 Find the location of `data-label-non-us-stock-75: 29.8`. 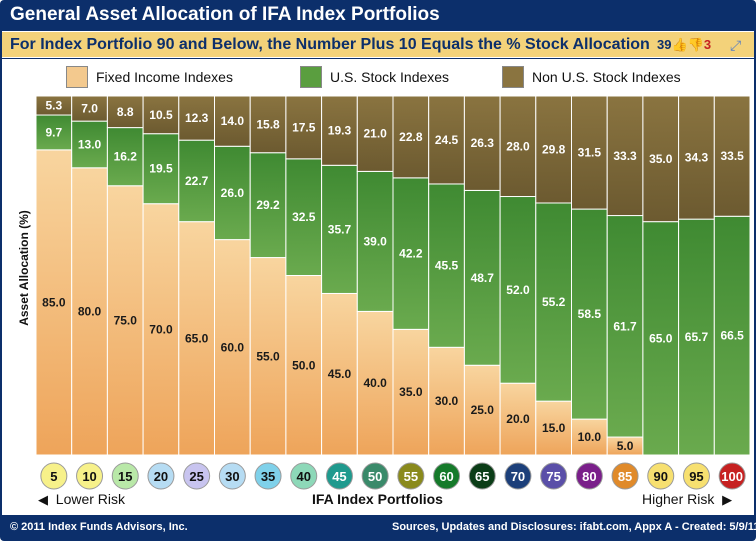

data-label-non-us-stock-75: 29.8 is located at coordinates (554, 149).